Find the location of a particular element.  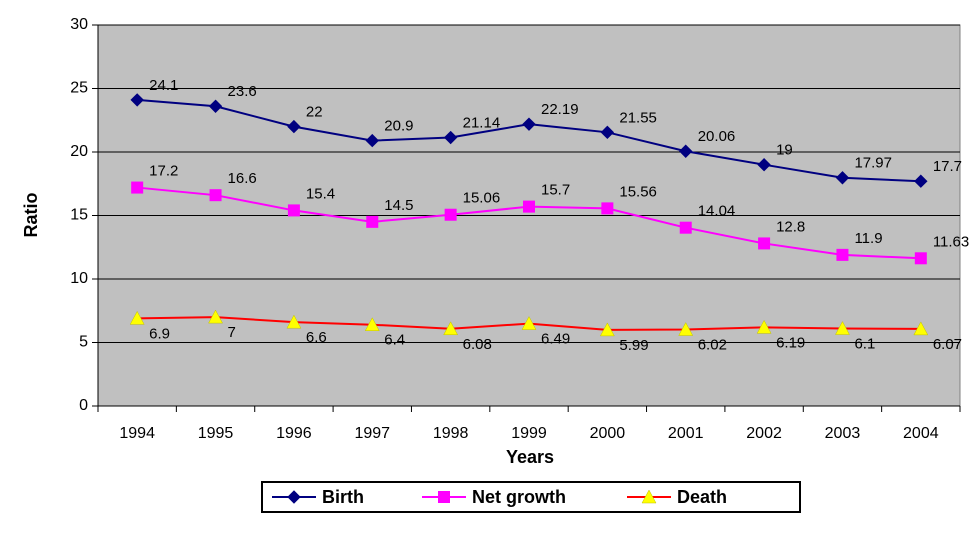

x-tick-label: 2002 is located at coordinates (764, 433).